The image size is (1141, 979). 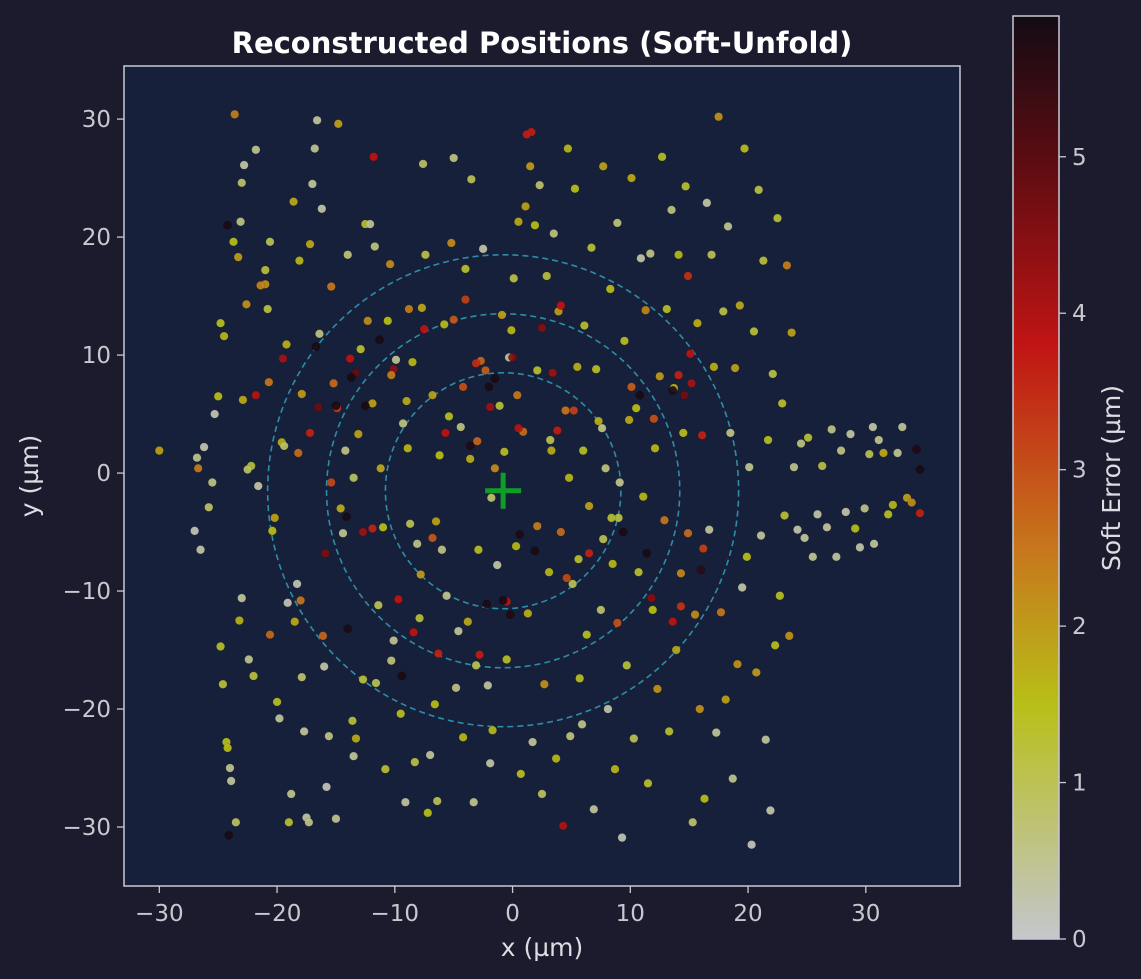 I want to click on x-tick-label: 0, so click(x=512, y=914).